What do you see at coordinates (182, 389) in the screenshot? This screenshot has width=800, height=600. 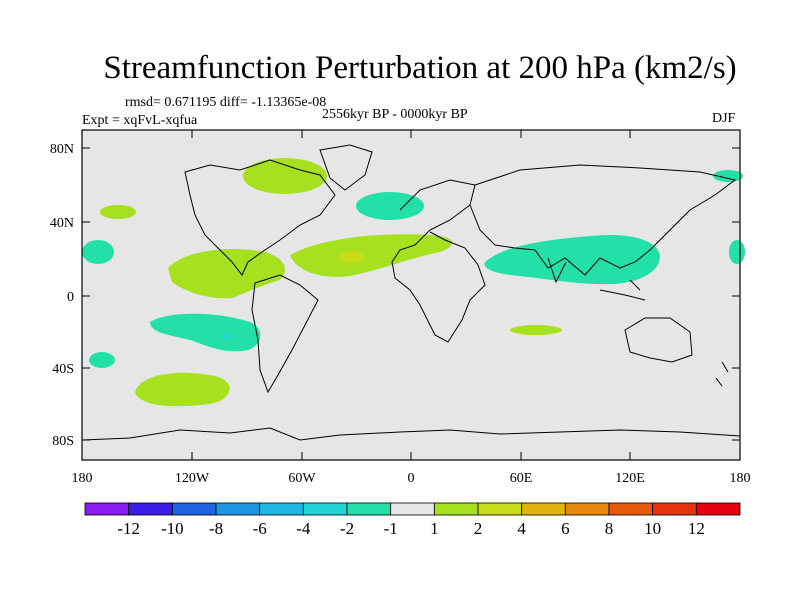 I see `patch-south-pacific` at bounding box center [182, 389].